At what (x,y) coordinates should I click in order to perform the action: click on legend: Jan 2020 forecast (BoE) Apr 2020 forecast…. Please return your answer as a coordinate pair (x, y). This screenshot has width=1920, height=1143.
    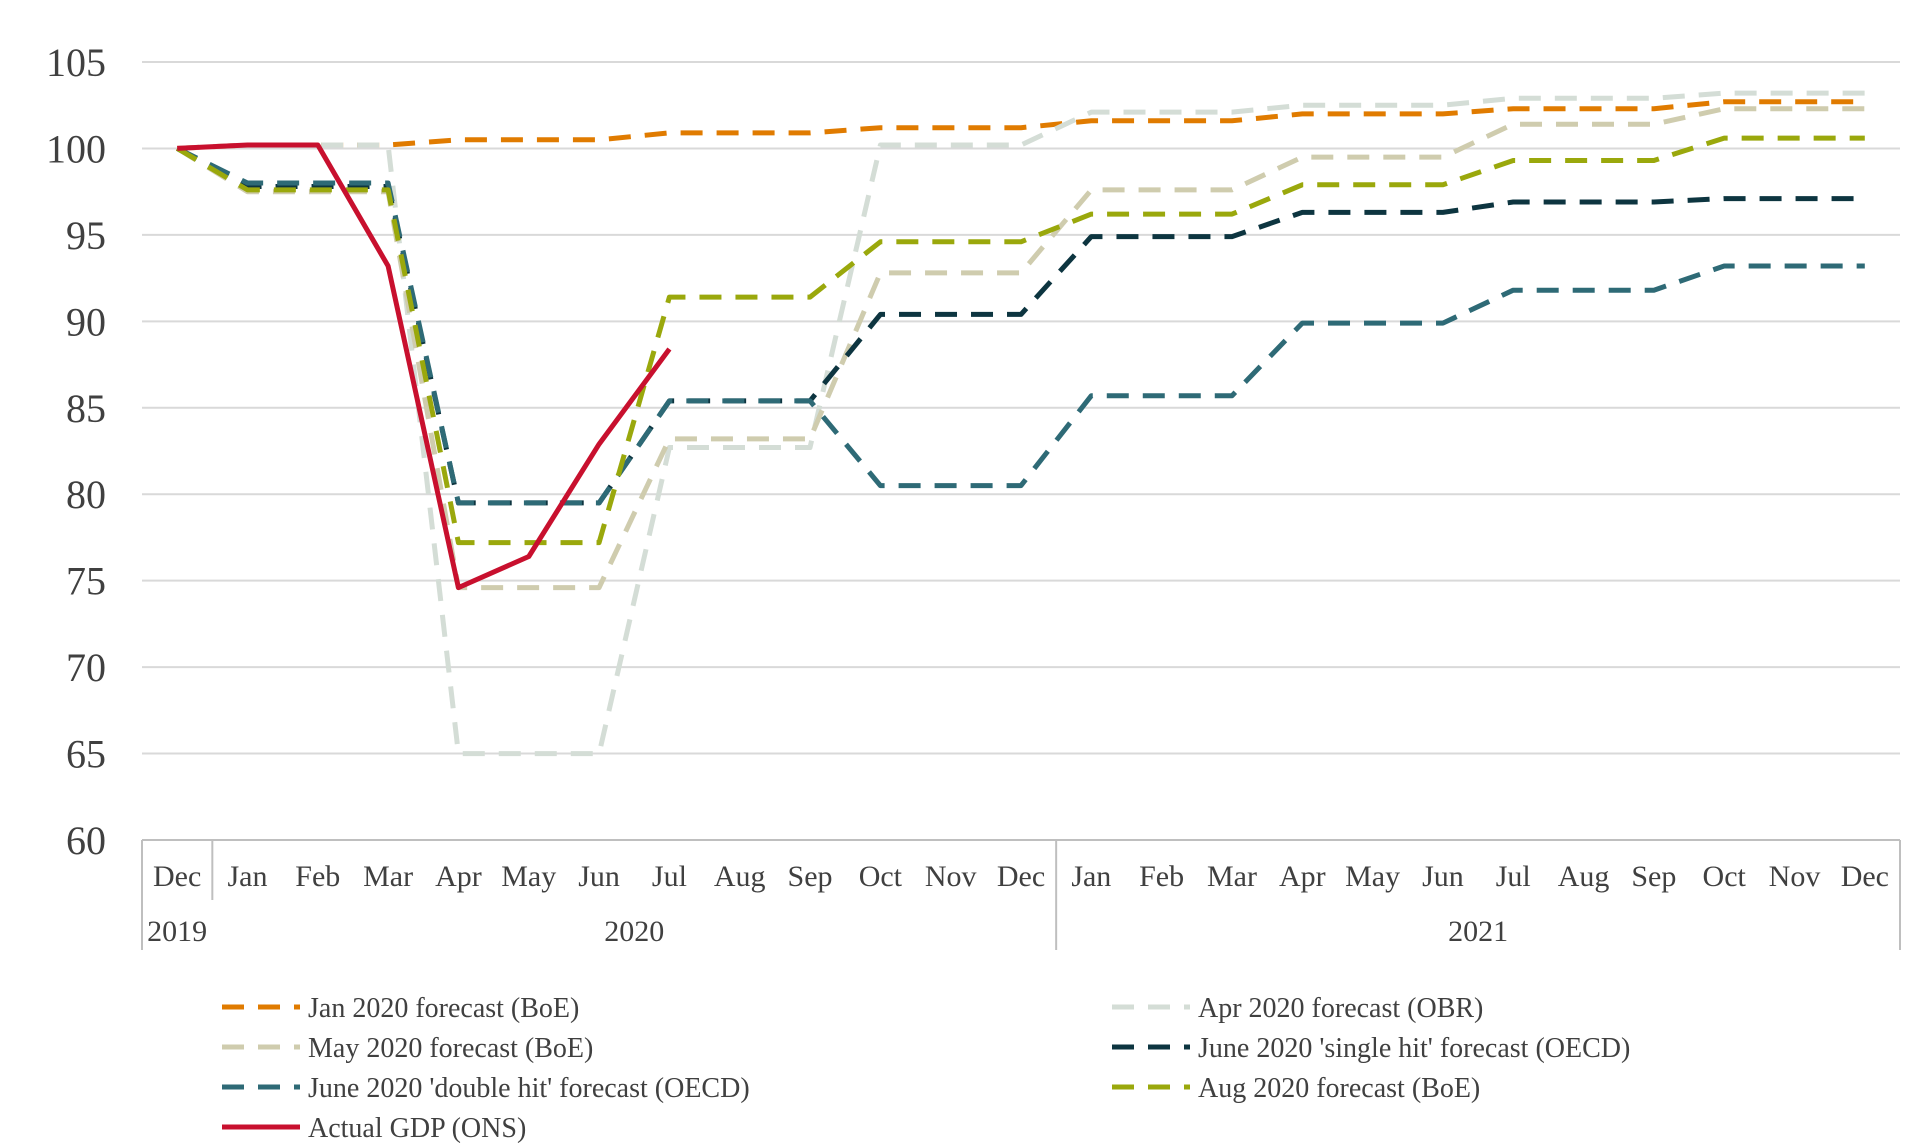
    Looking at the image, I should click on (926, 1068).